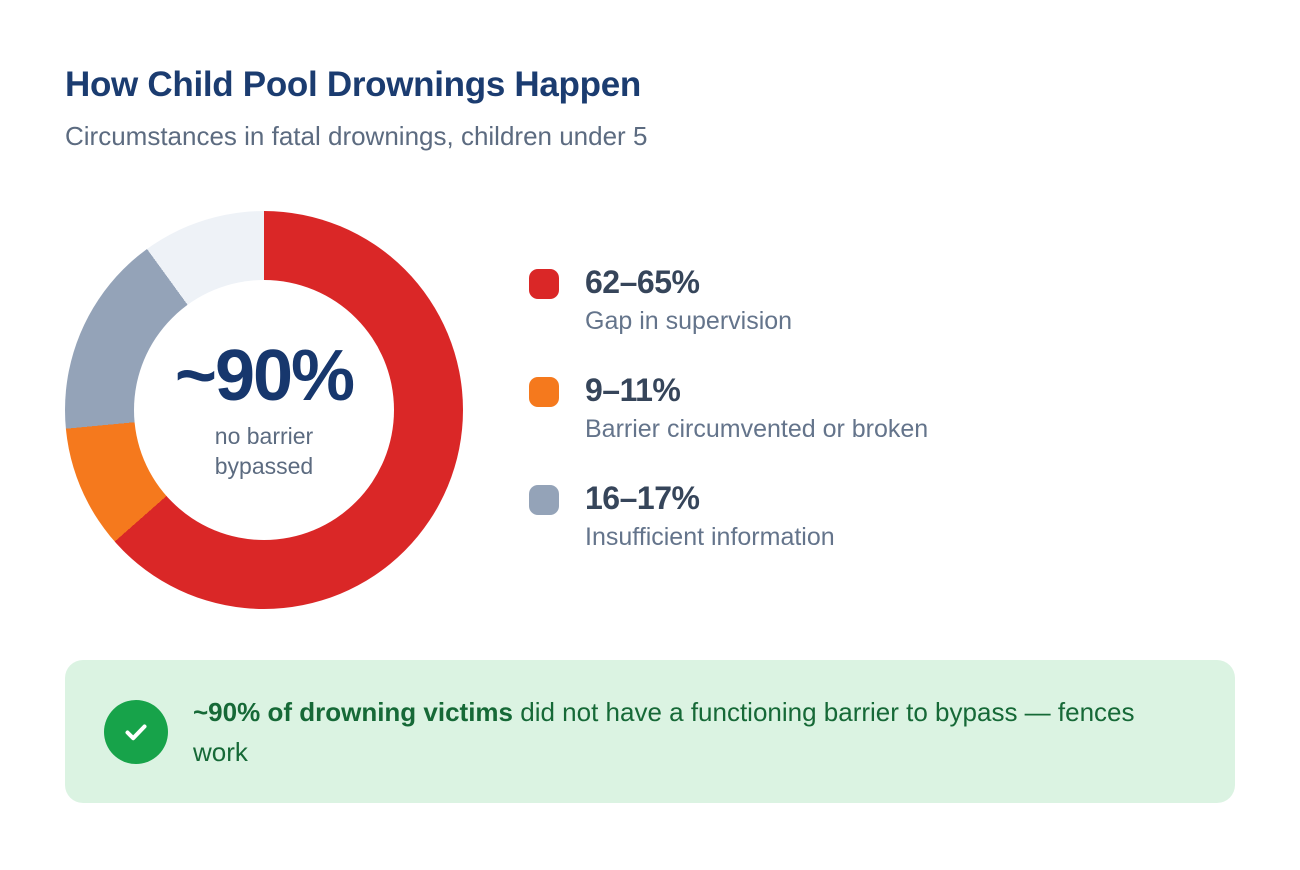 The image size is (1300, 870). What do you see at coordinates (264, 466) in the screenshot?
I see `donut-center-label-line2: bypassed` at bounding box center [264, 466].